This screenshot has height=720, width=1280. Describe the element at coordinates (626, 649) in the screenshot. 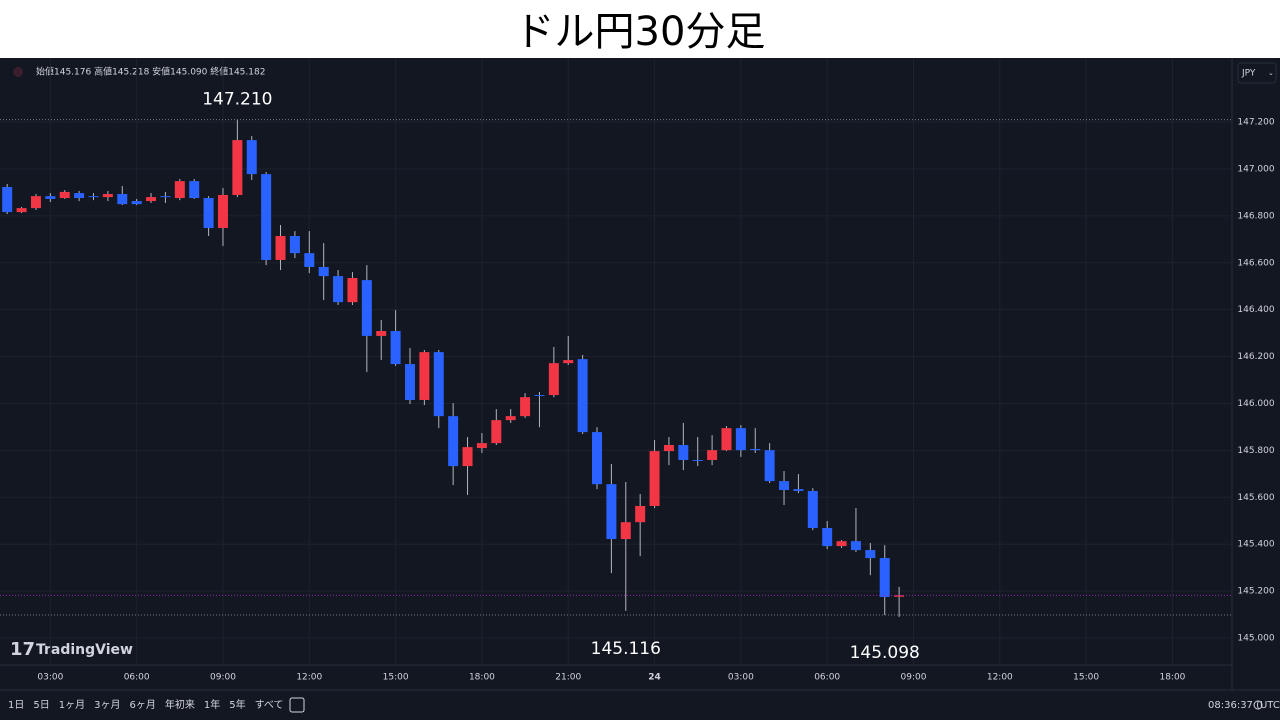

I see `annotation: 145.116` at that location.